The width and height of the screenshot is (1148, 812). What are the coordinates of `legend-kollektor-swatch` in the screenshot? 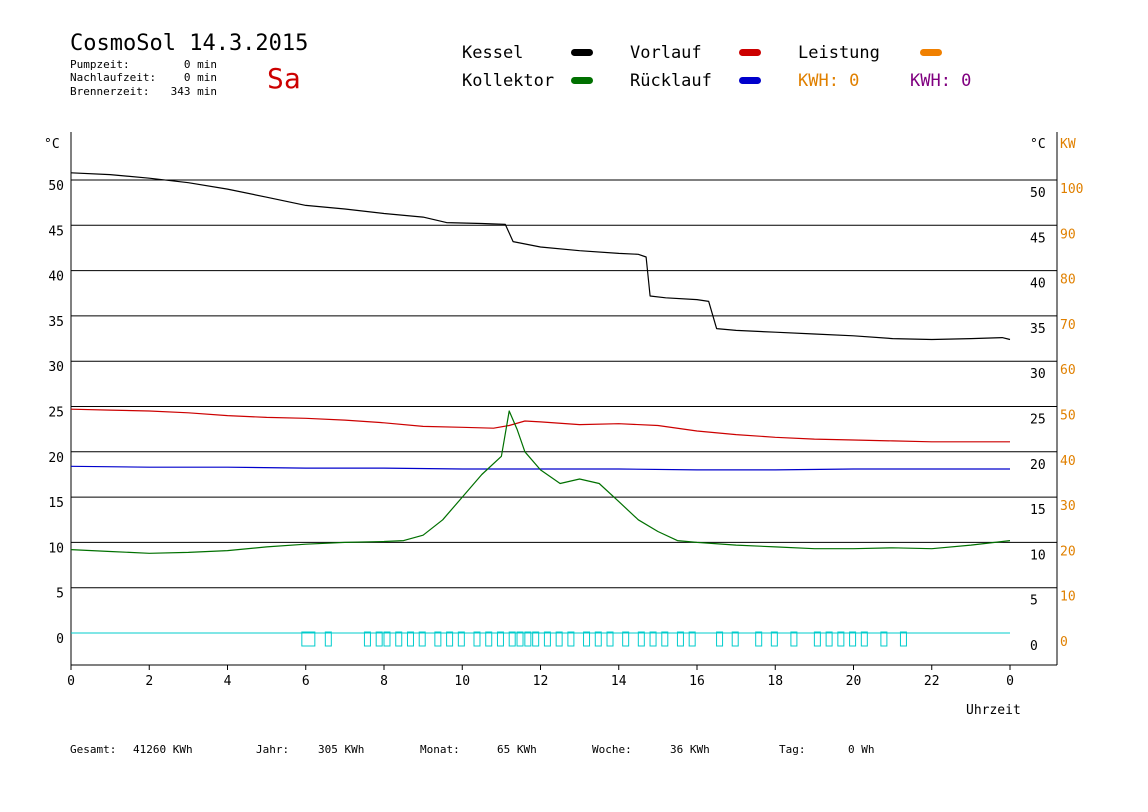 It's located at (582, 80).